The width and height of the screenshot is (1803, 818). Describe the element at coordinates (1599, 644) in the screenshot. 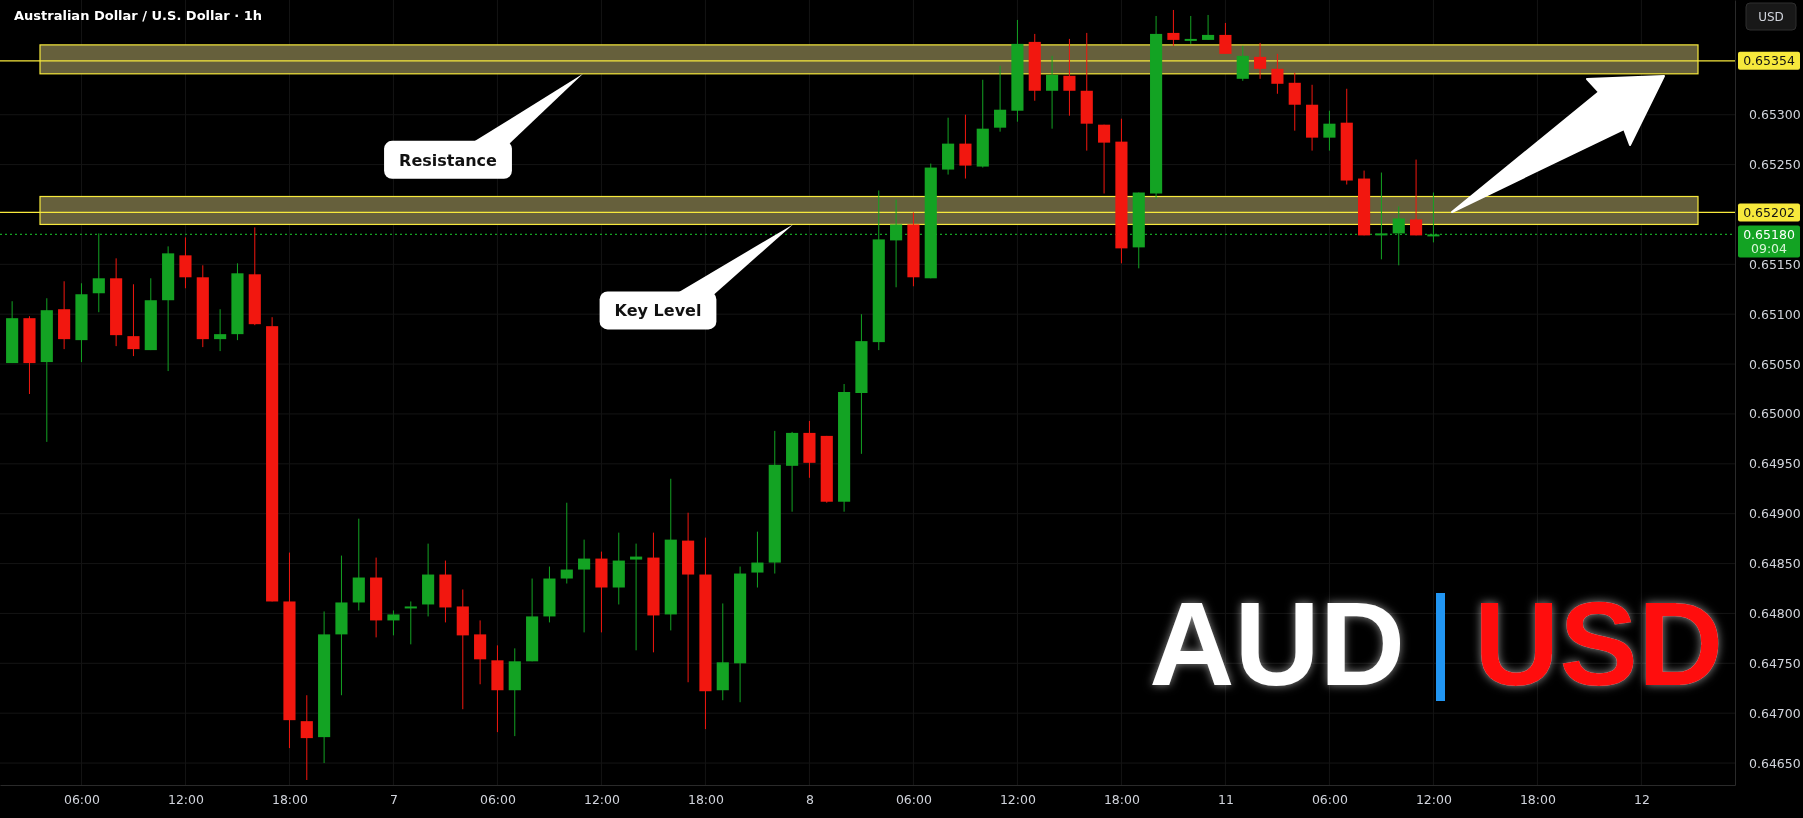

I see `annotation: USD` at that location.